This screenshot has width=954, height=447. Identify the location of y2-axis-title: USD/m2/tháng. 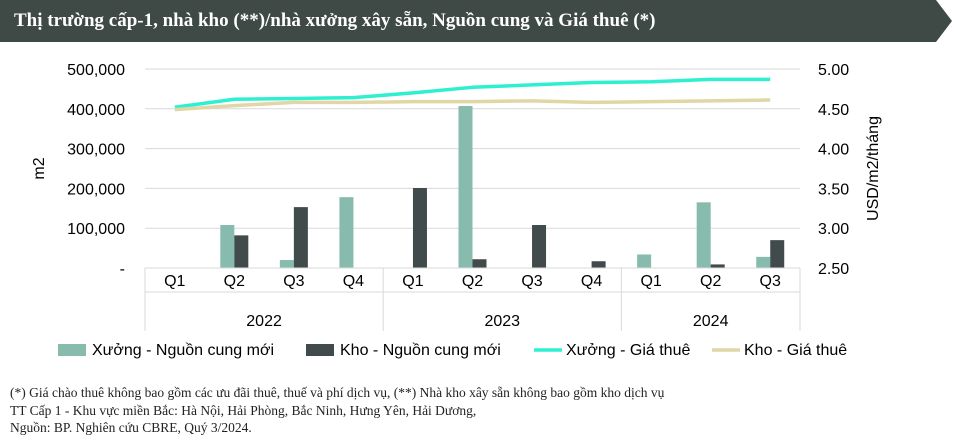
(873, 168).